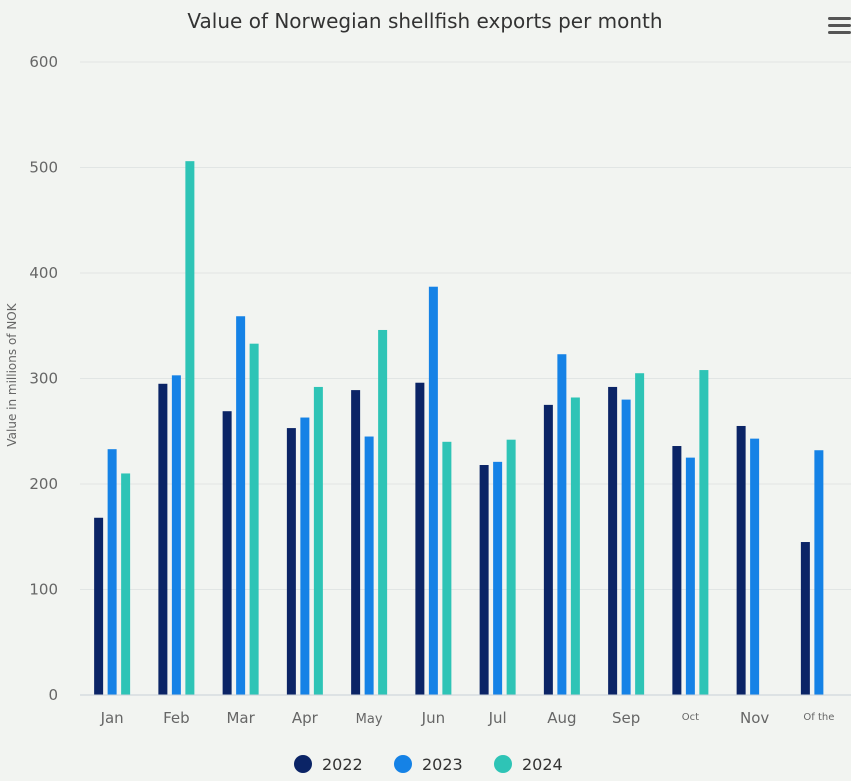 Image resolution: width=851 pixels, height=781 pixels. Describe the element at coordinates (690, 717) in the screenshot. I see `x-tick-label: Oct` at that location.